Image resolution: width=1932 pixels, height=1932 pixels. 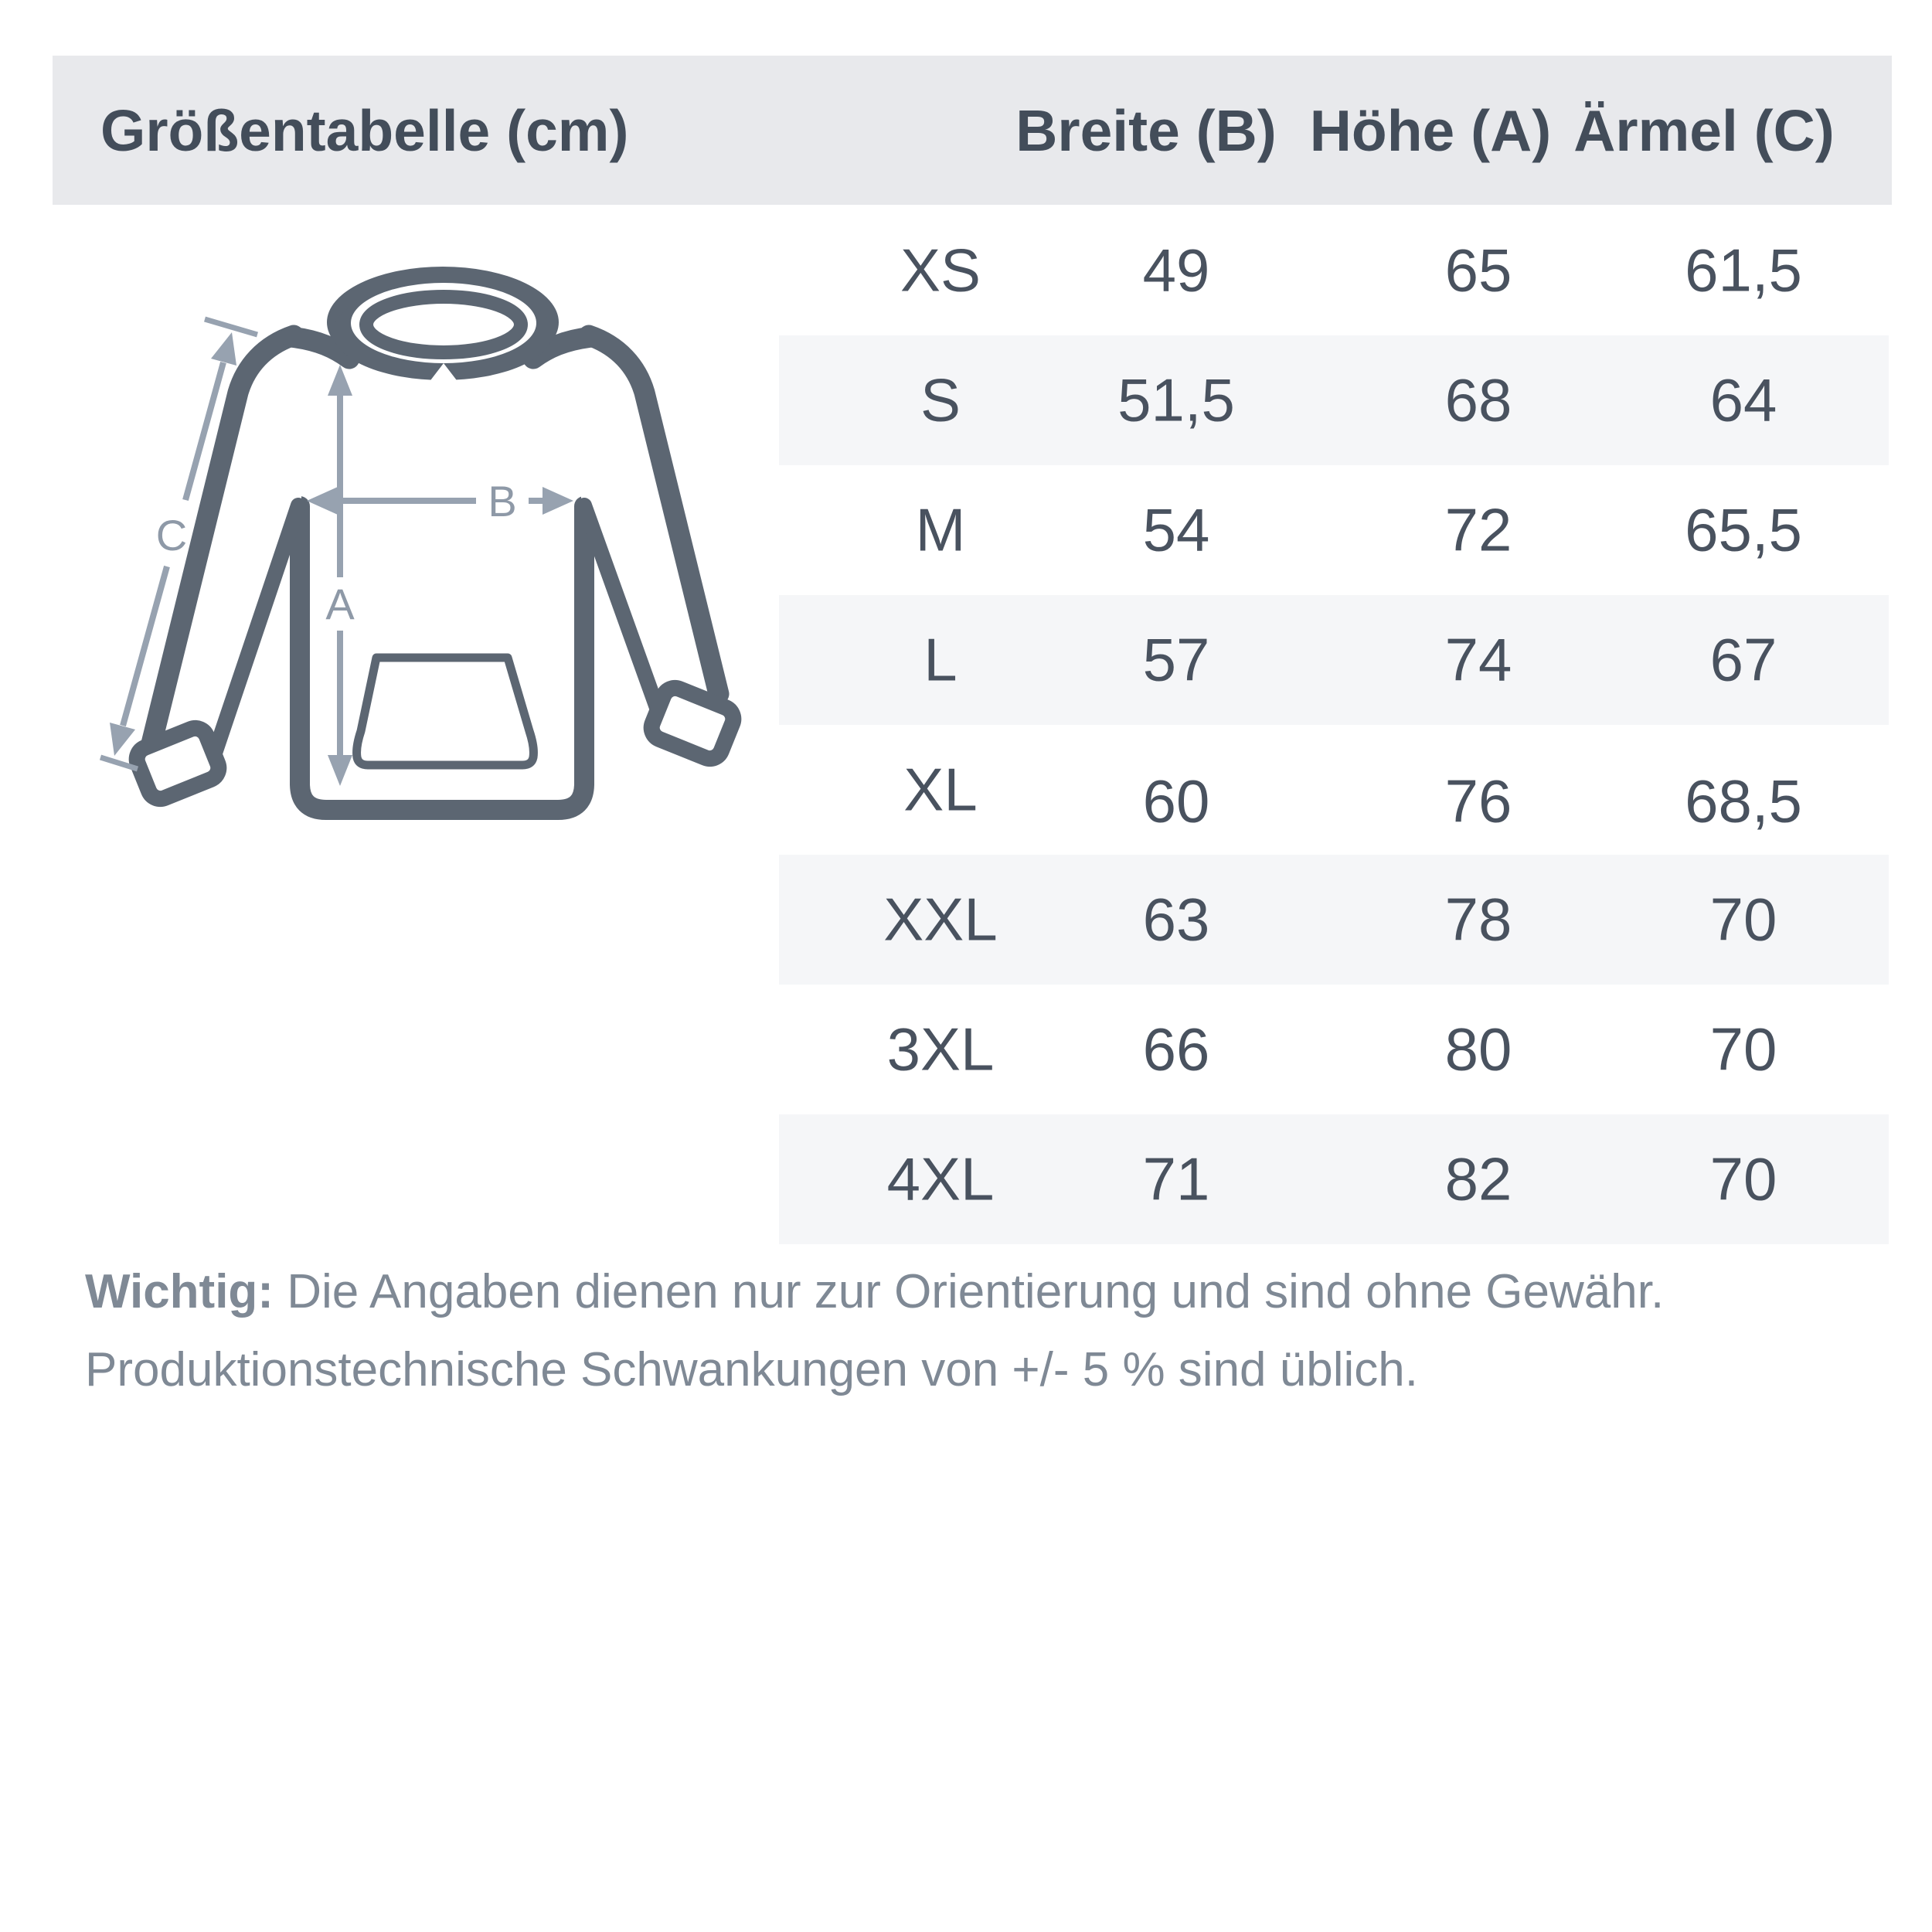 I want to click on pocket-icon, so click(x=445, y=712).